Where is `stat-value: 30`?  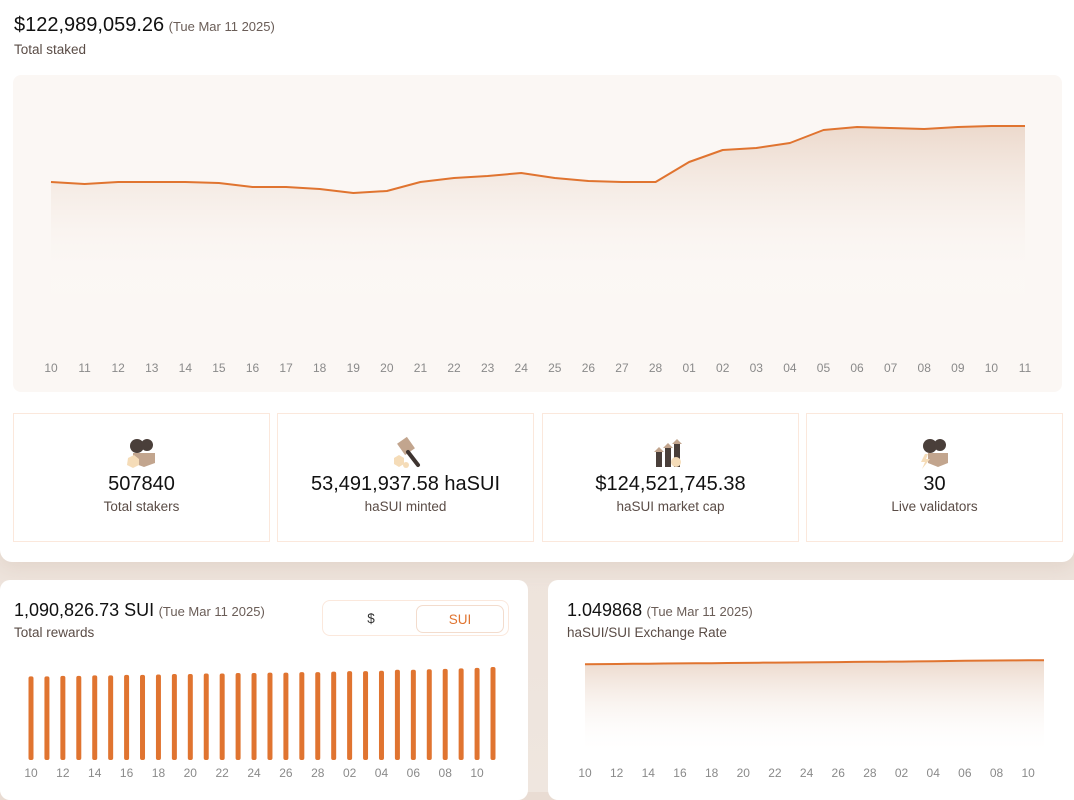 stat-value: 30 is located at coordinates (934, 484).